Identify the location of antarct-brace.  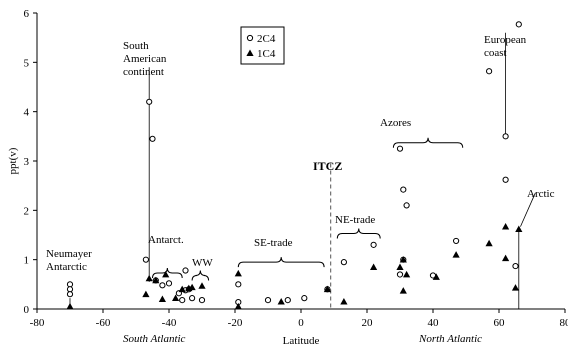
(167, 273).